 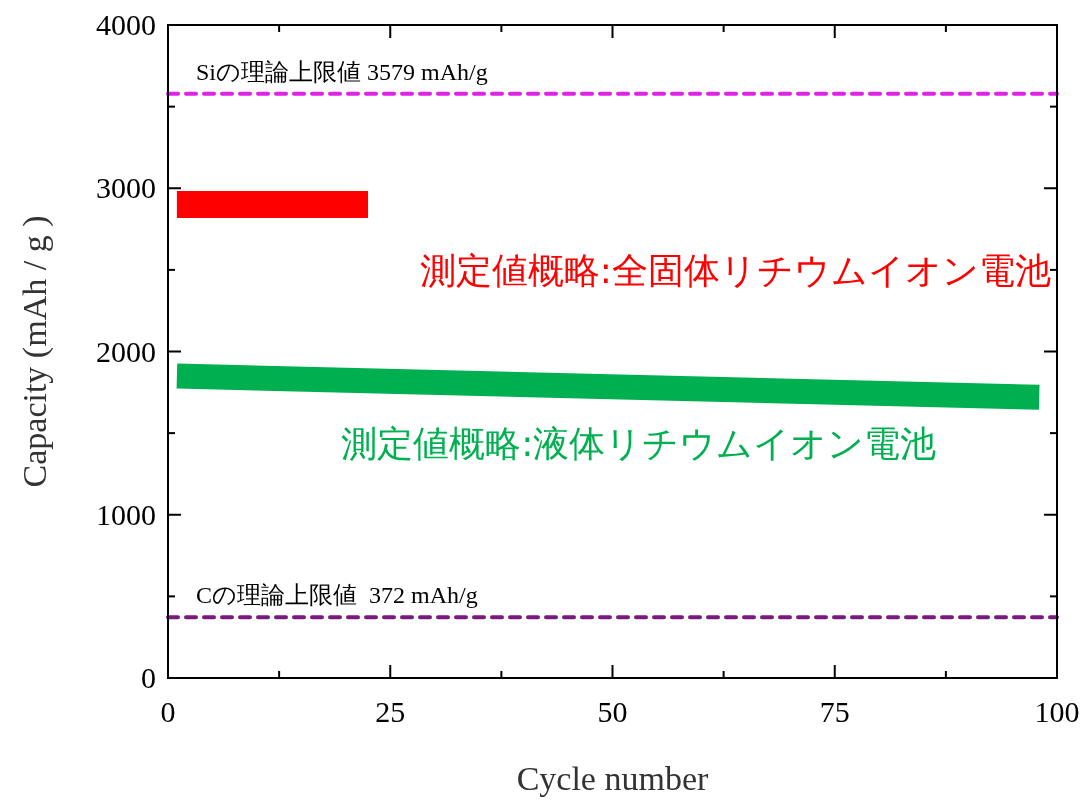 What do you see at coordinates (834, 711) in the screenshot?
I see `x-tick-label: 75` at bounding box center [834, 711].